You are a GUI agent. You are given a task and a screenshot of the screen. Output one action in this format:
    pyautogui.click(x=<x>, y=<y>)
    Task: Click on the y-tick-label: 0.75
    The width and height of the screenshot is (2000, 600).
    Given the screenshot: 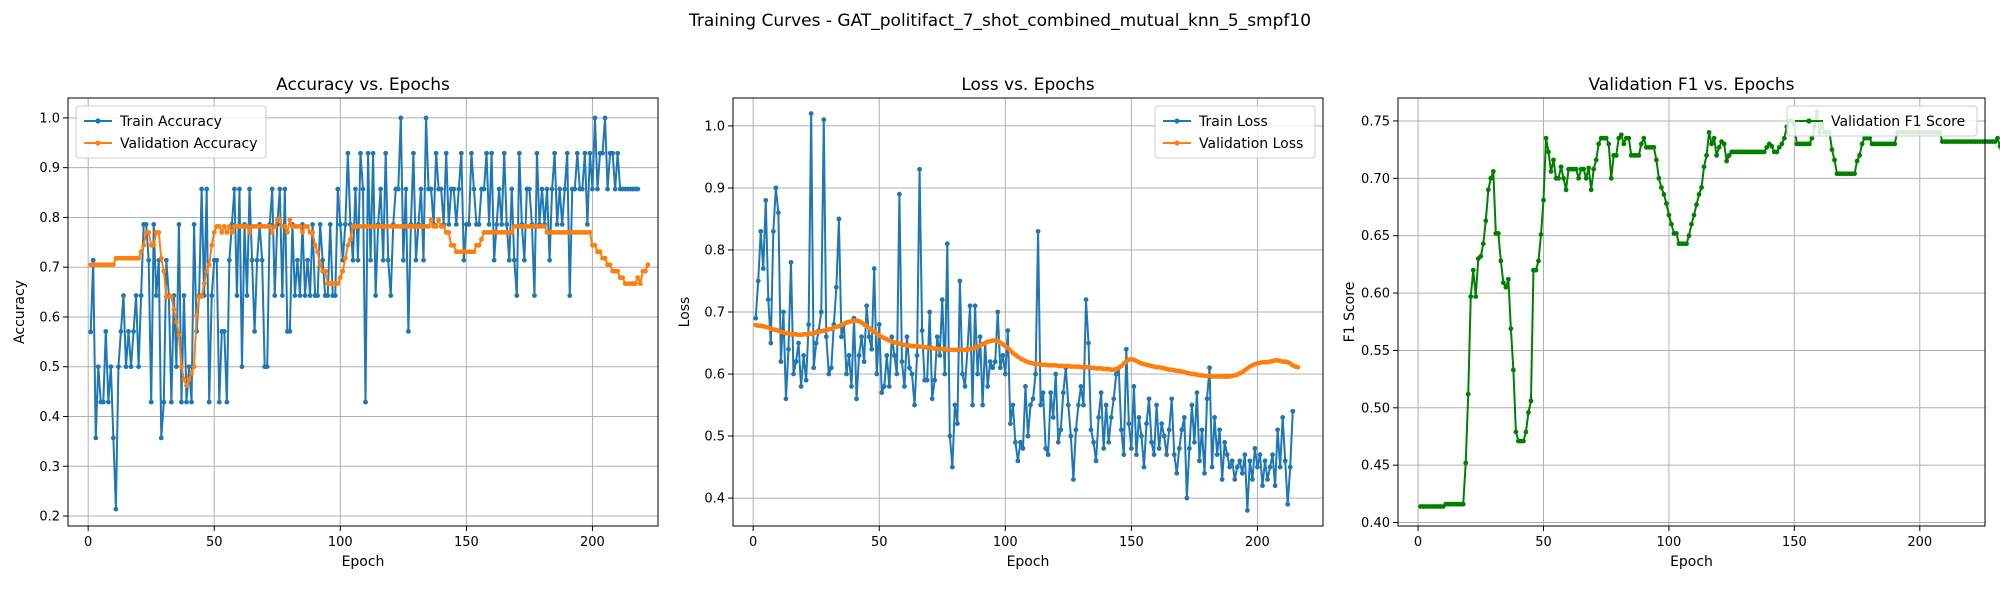 What is the action you would take?
    pyautogui.click(x=1375, y=121)
    